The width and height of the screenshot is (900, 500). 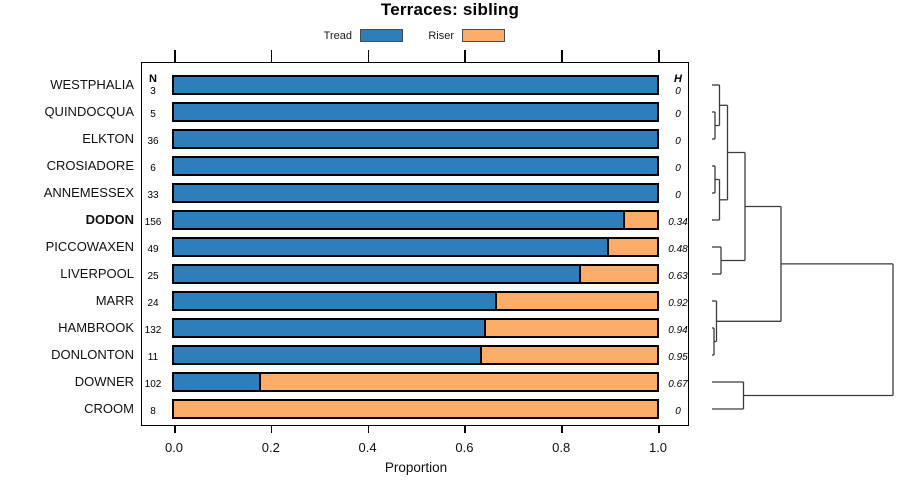 I want to click on bar-donlonton, so click(x=415, y=355).